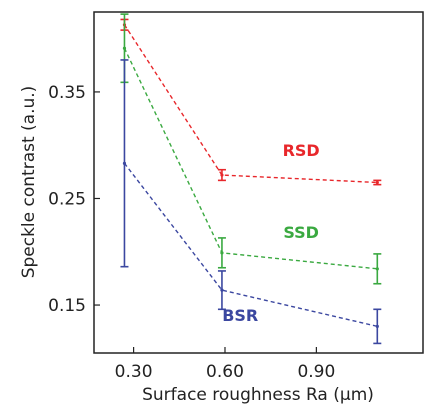 Image resolution: width=437 pixels, height=412 pixels. Describe the element at coordinates (67, 199) in the screenshot. I see `y-tick-label: 0.25` at that location.